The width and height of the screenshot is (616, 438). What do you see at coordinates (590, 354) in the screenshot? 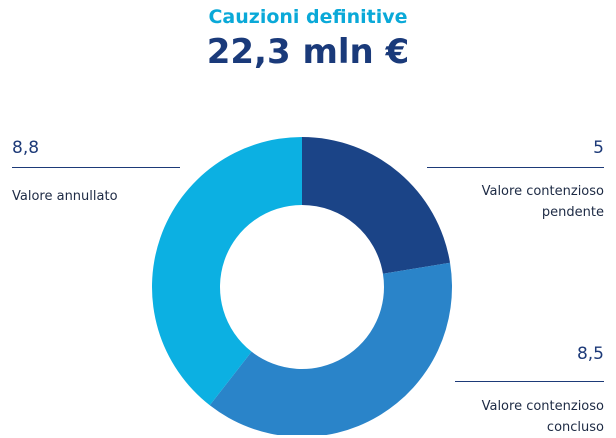
I see `value-label: 8,5` at bounding box center [590, 354].